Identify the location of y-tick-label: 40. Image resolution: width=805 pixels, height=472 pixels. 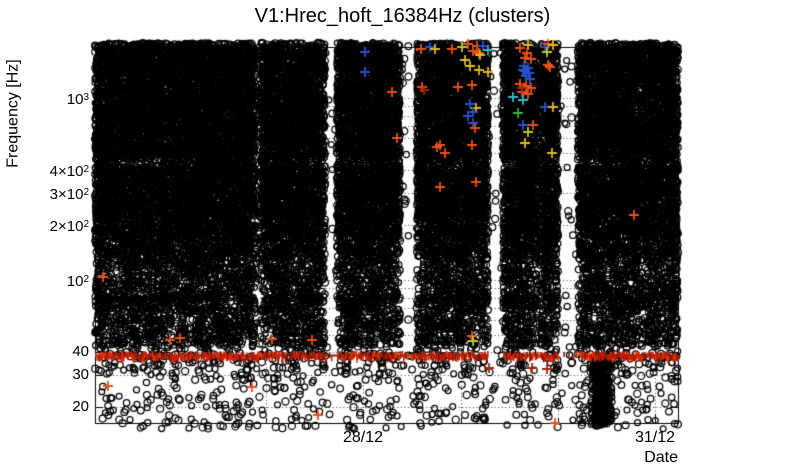
(80, 352).